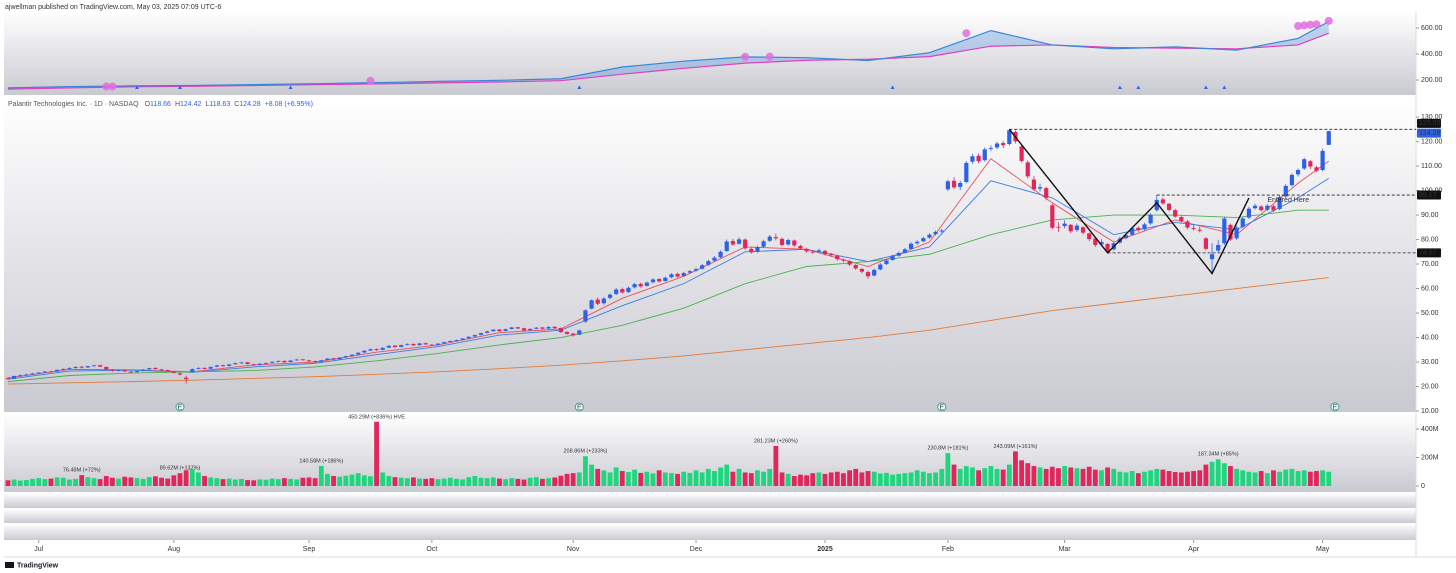 The image size is (1456, 573). What do you see at coordinates (1430, 264) in the screenshot?
I see `y-tick-label: 70.00` at bounding box center [1430, 264].